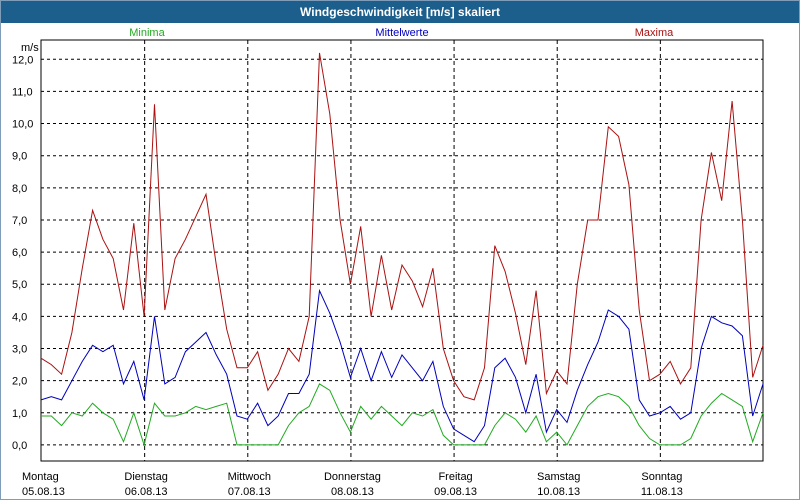 The image size is (800, 500). What do you see at coordinates (401, 33) in the screenshot?
I see `legend-mittelwerte: Mittelwerte` at bounding box center [401, 33].